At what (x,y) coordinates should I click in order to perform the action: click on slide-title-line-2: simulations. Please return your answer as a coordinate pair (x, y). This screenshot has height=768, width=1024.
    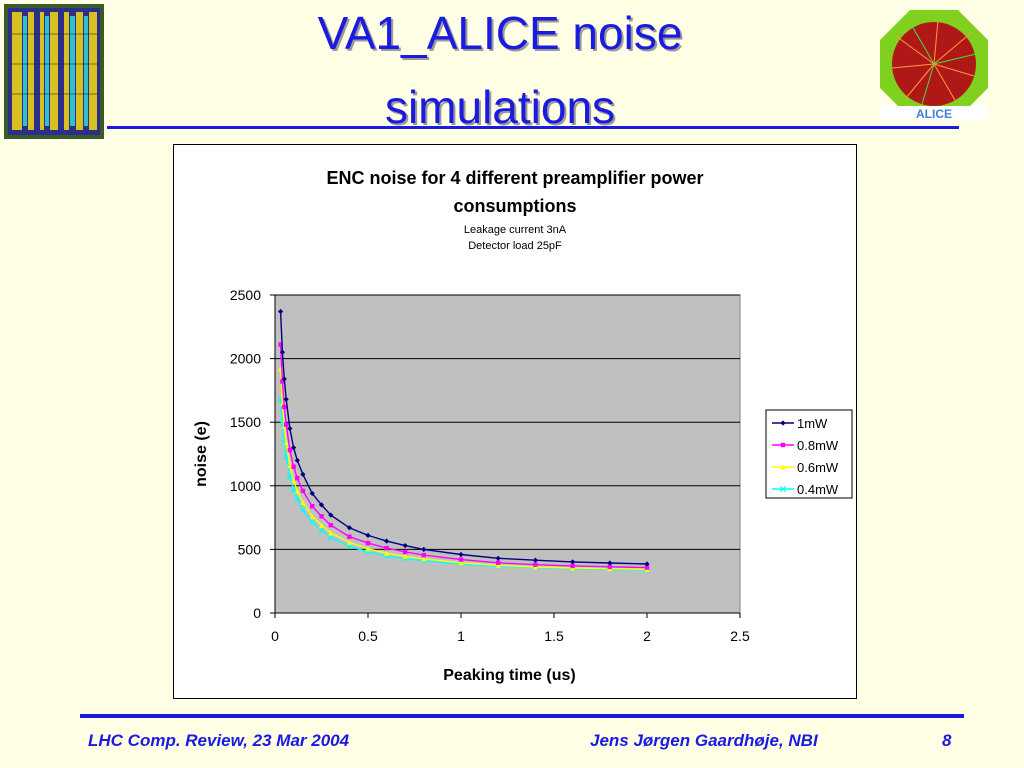
    Looking at the image, I should click on (500, 107).